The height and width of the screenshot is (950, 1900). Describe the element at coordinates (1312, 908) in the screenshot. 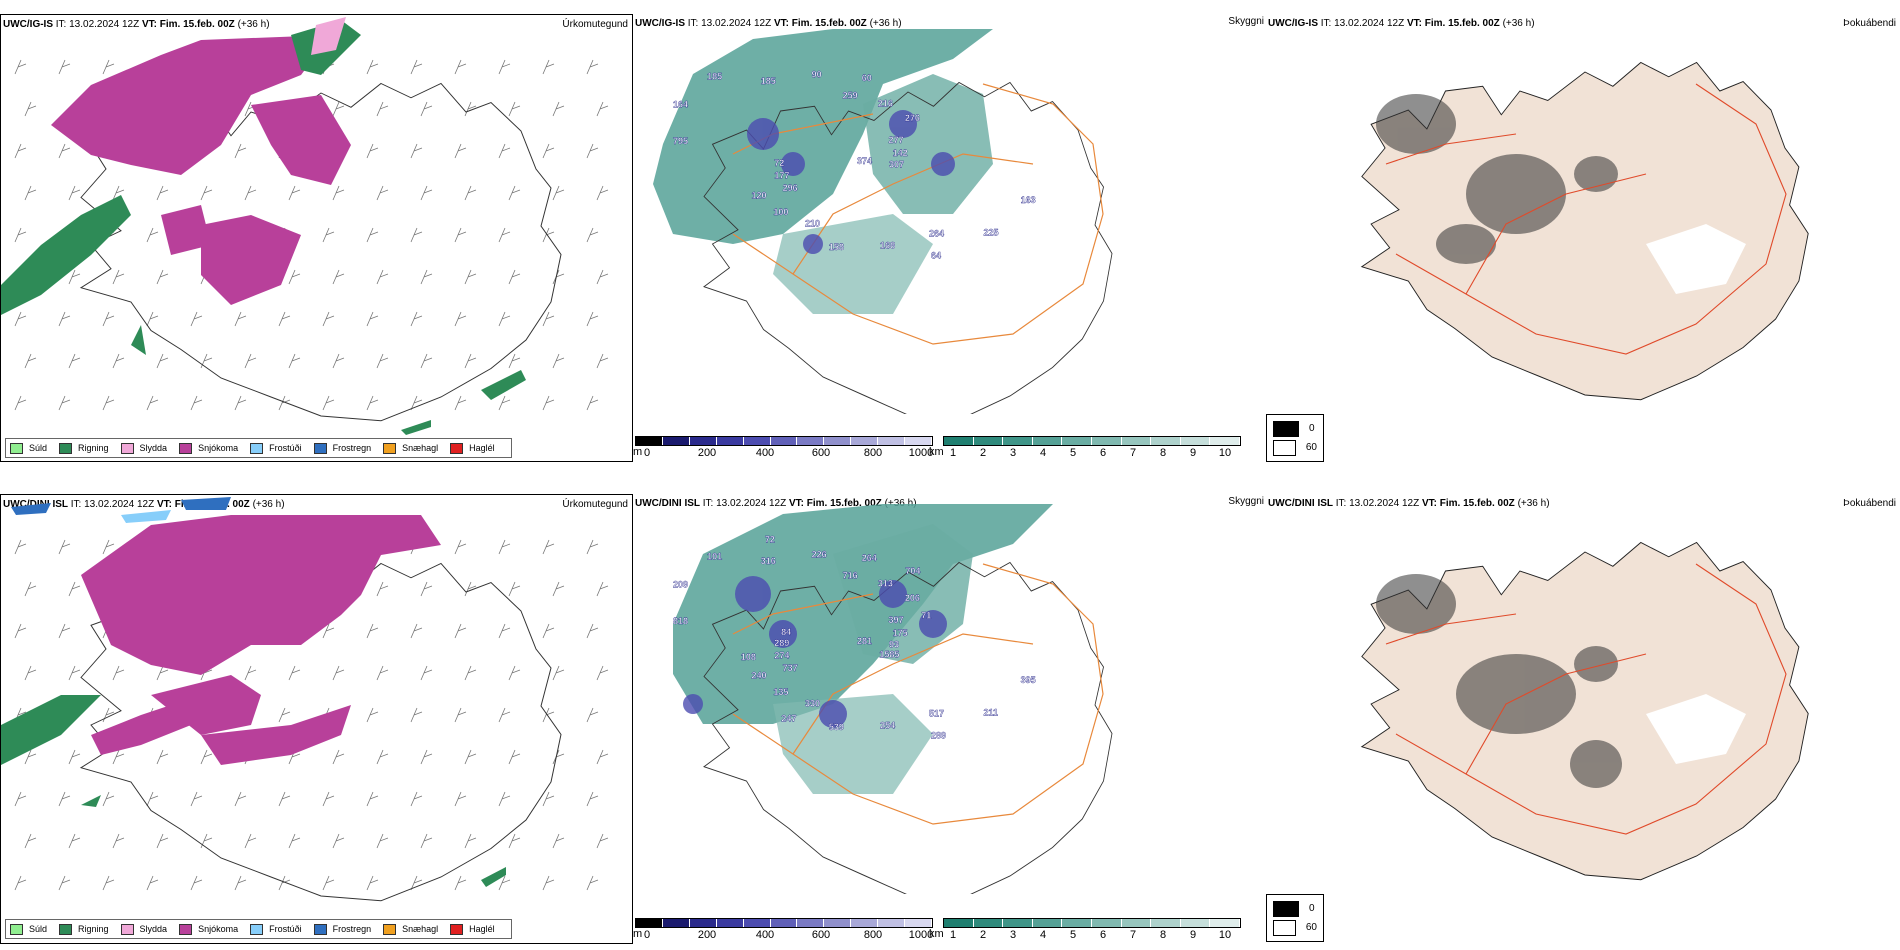

I see `fog-key-label: 0` at that location.